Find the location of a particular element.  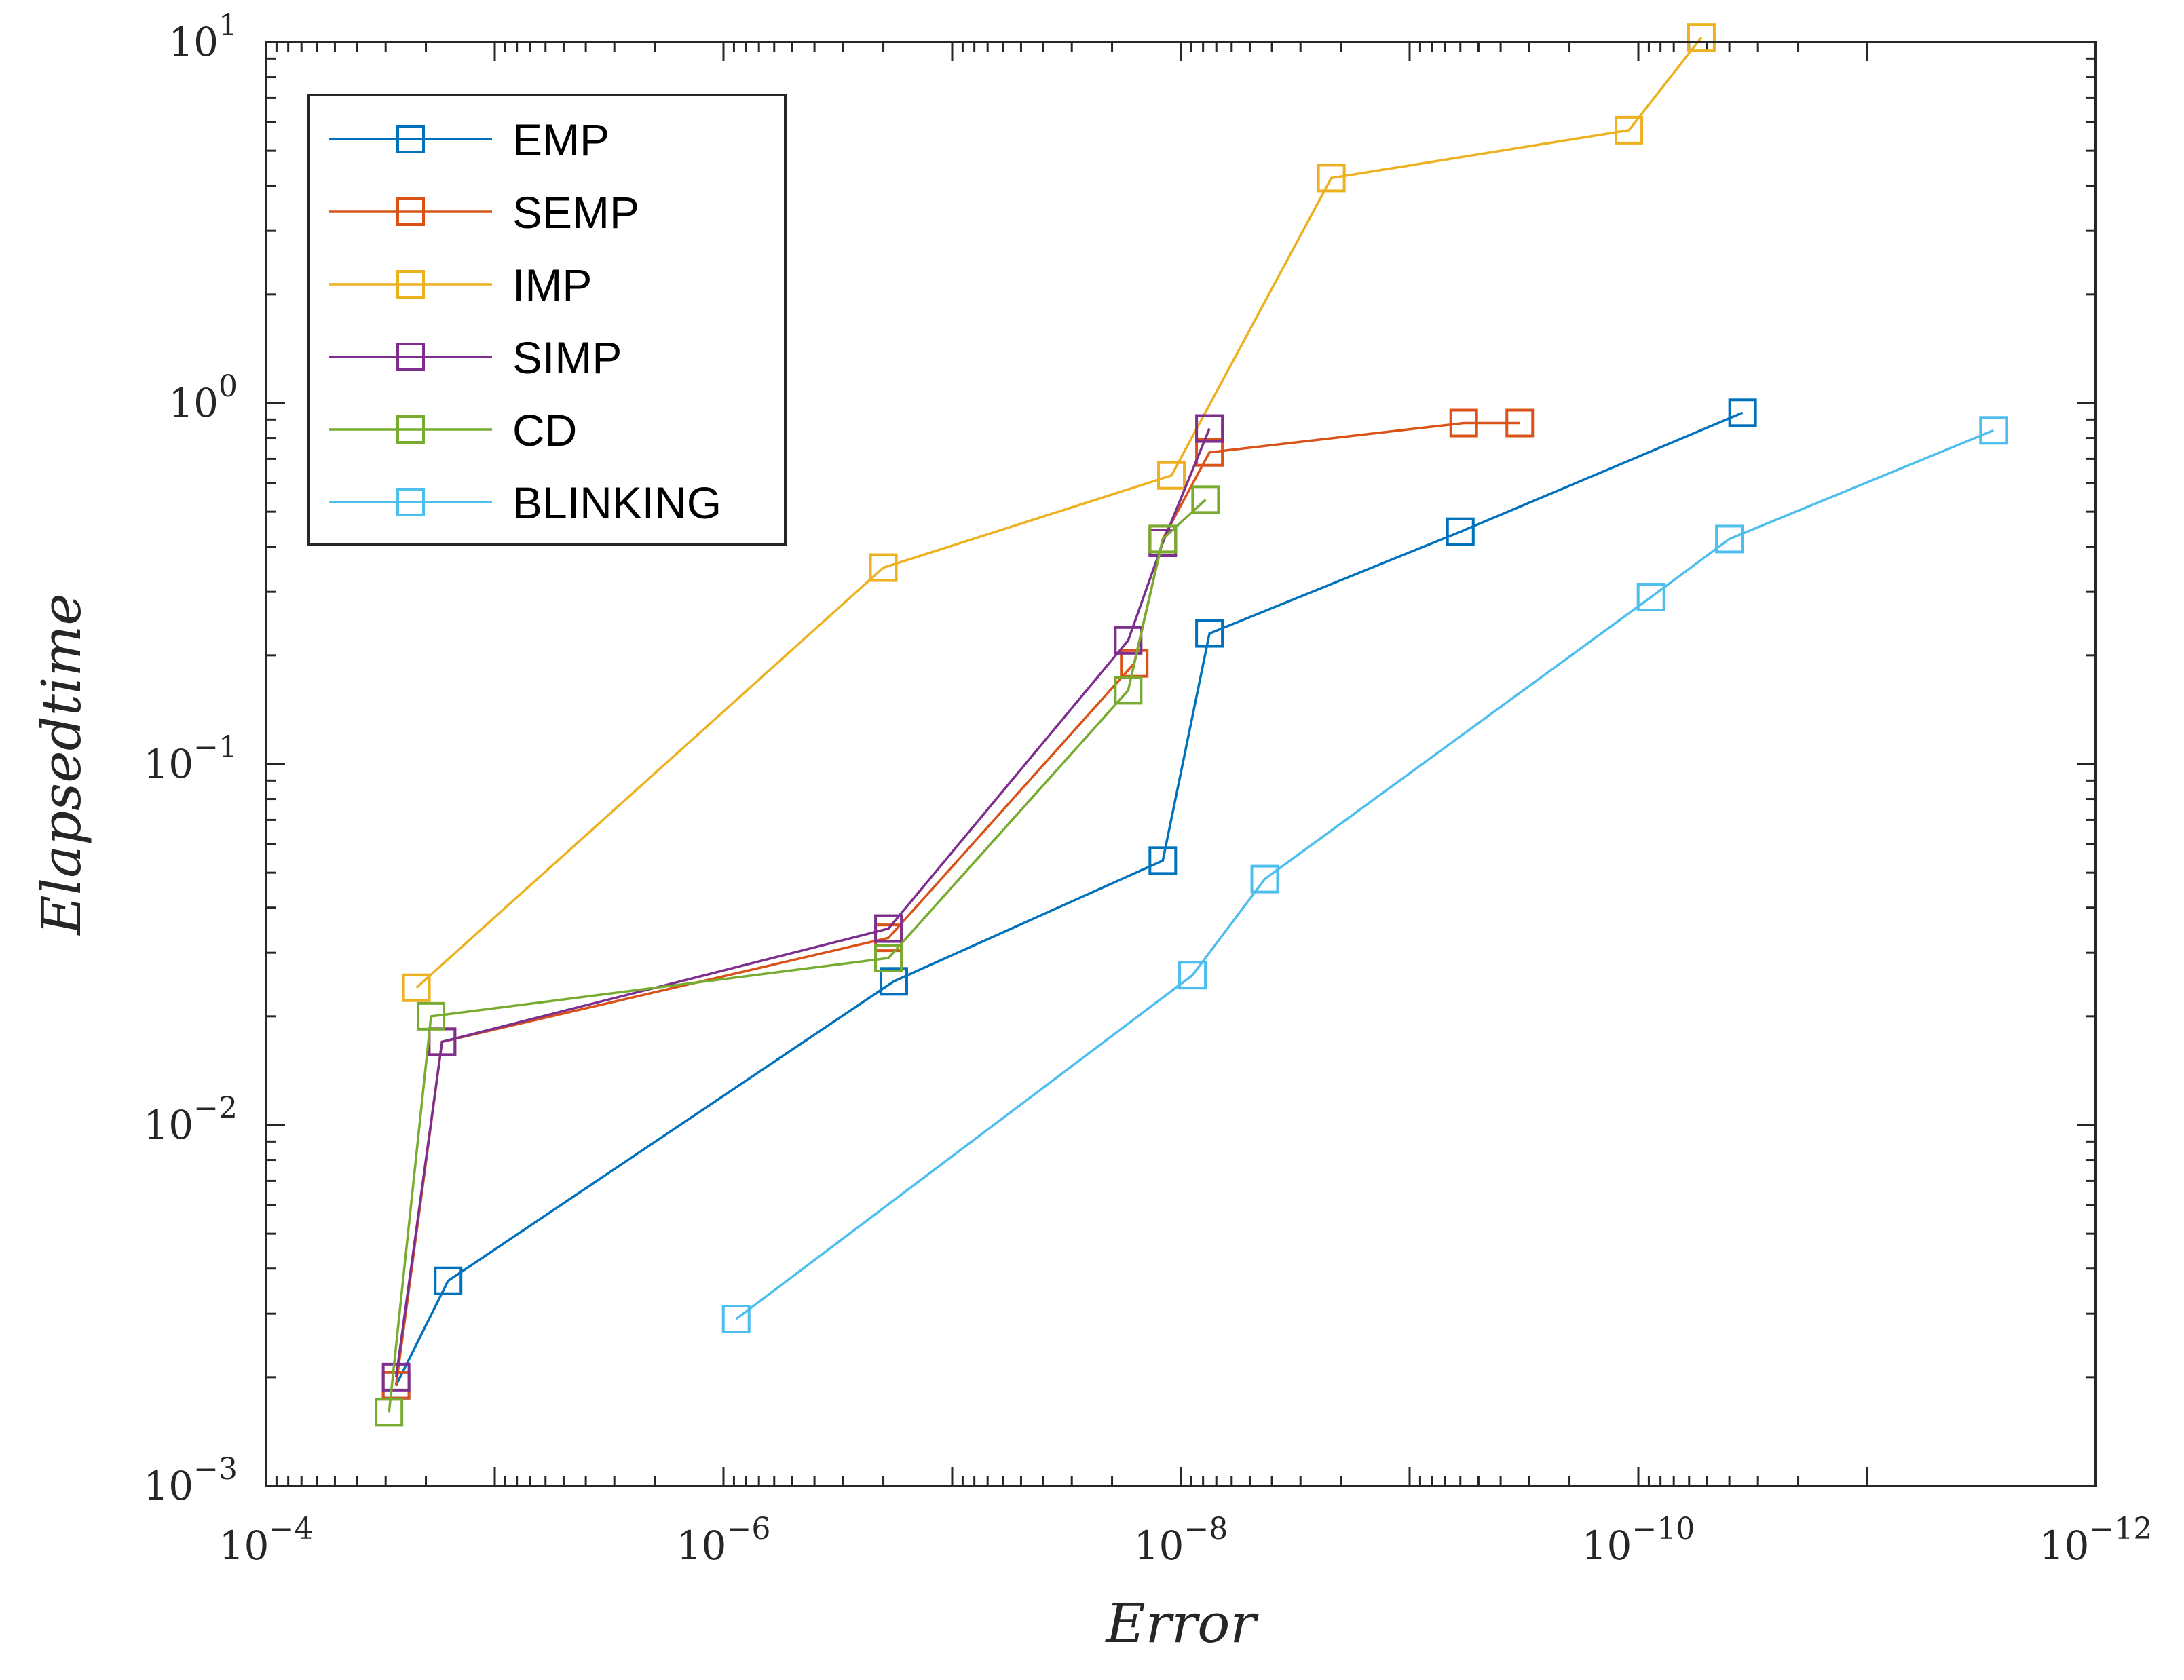

x-axis-label: Error is located at coordinates (1181, 1623).